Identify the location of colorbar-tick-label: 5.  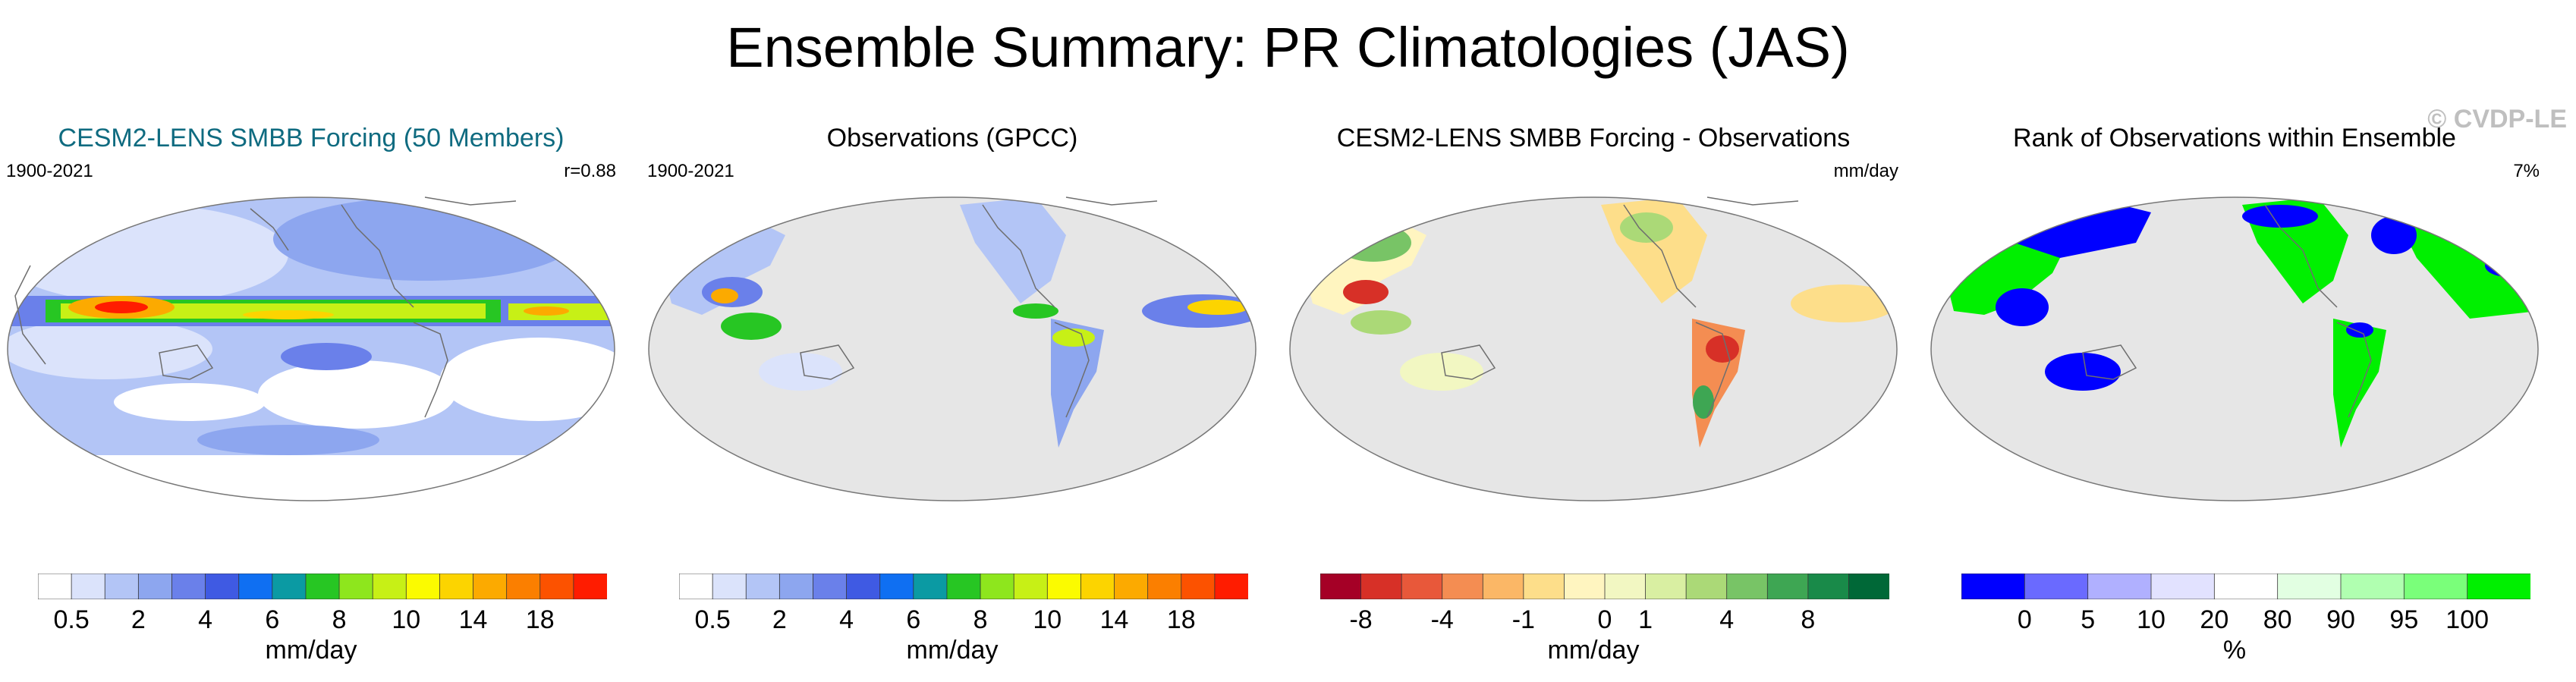
(2088, 619).